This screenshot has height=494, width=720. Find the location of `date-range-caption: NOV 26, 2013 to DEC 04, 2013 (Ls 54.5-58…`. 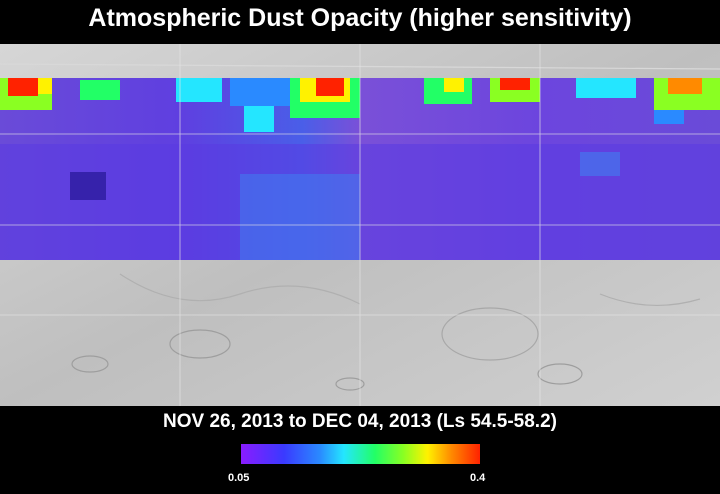

date-range-caption: NOV 26, 2013 to DEC 04, 2013 (Ls 54.5-58… is located at coordinates (360, 421).